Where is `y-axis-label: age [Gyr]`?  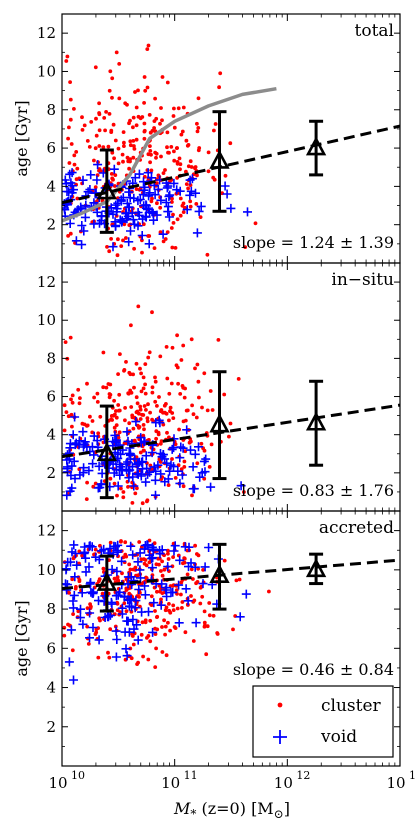
y-axis-label: age [Gyr] is located at coordinates (21, 638).